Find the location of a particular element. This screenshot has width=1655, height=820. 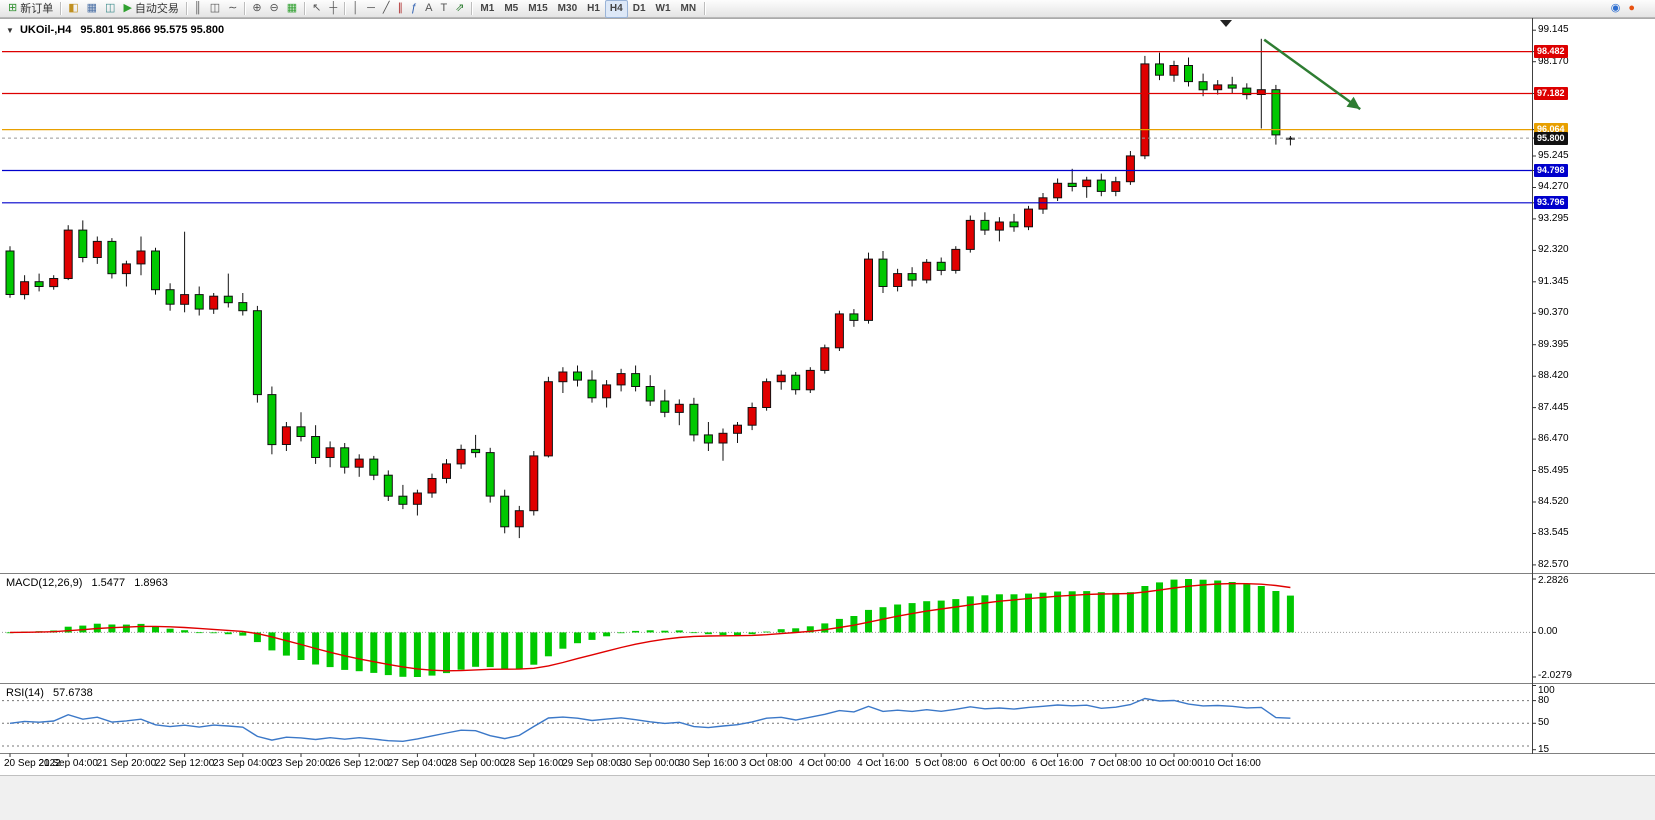

macd-main-value: 1.5477 is located at coordinates (108, 583).